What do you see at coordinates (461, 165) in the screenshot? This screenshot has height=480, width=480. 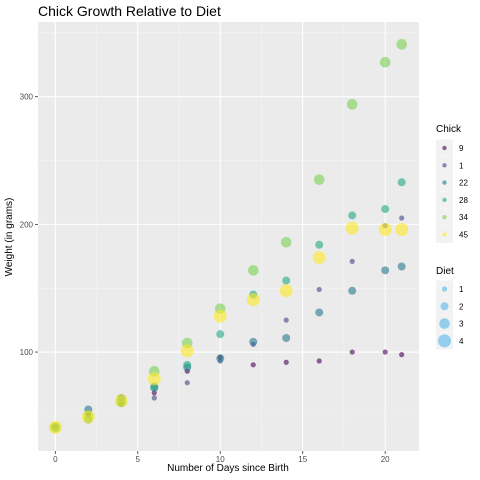 I see `legend-label-chick: 1` at bounding box center [461, 165].